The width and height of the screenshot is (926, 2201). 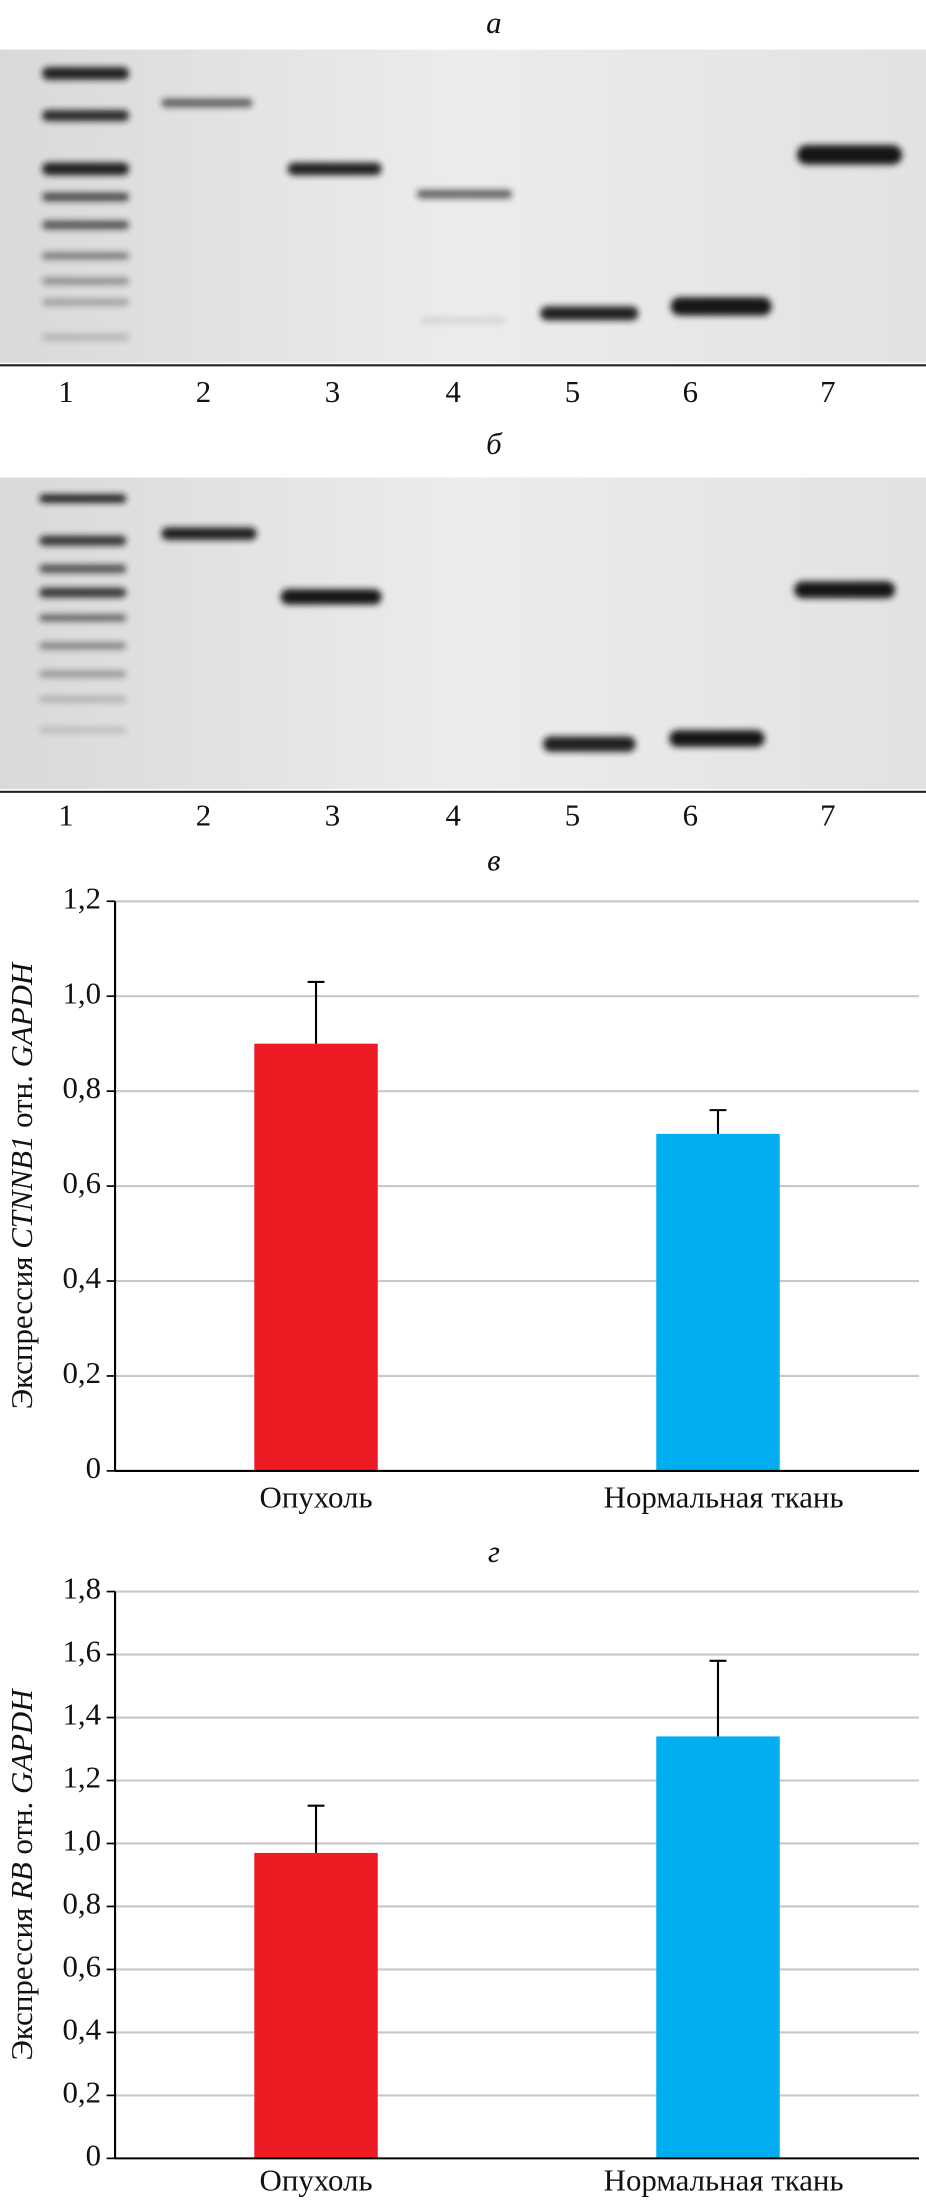 I want to click on gel-label: б, so click(x=494, y=444).